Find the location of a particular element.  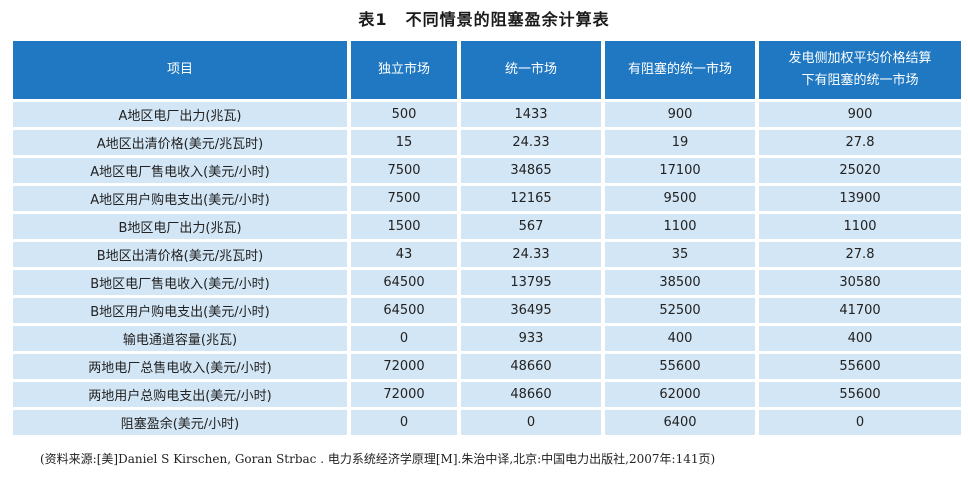

unified-market-value: 0 is located at coordinates (531, 422).